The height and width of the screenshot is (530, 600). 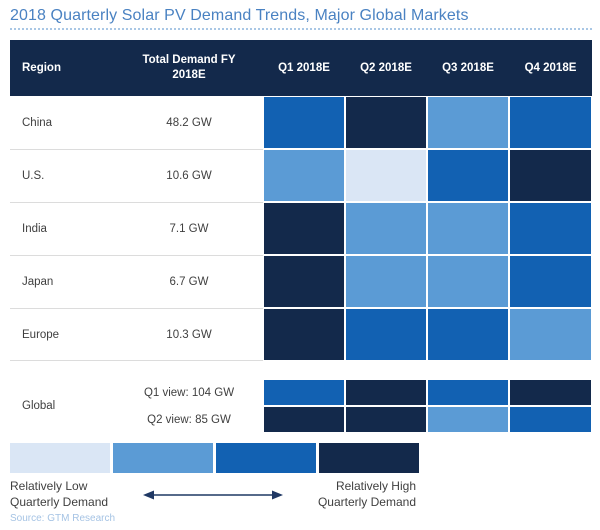 I want to click on region-label: U.S., so click(x=62, y=175).